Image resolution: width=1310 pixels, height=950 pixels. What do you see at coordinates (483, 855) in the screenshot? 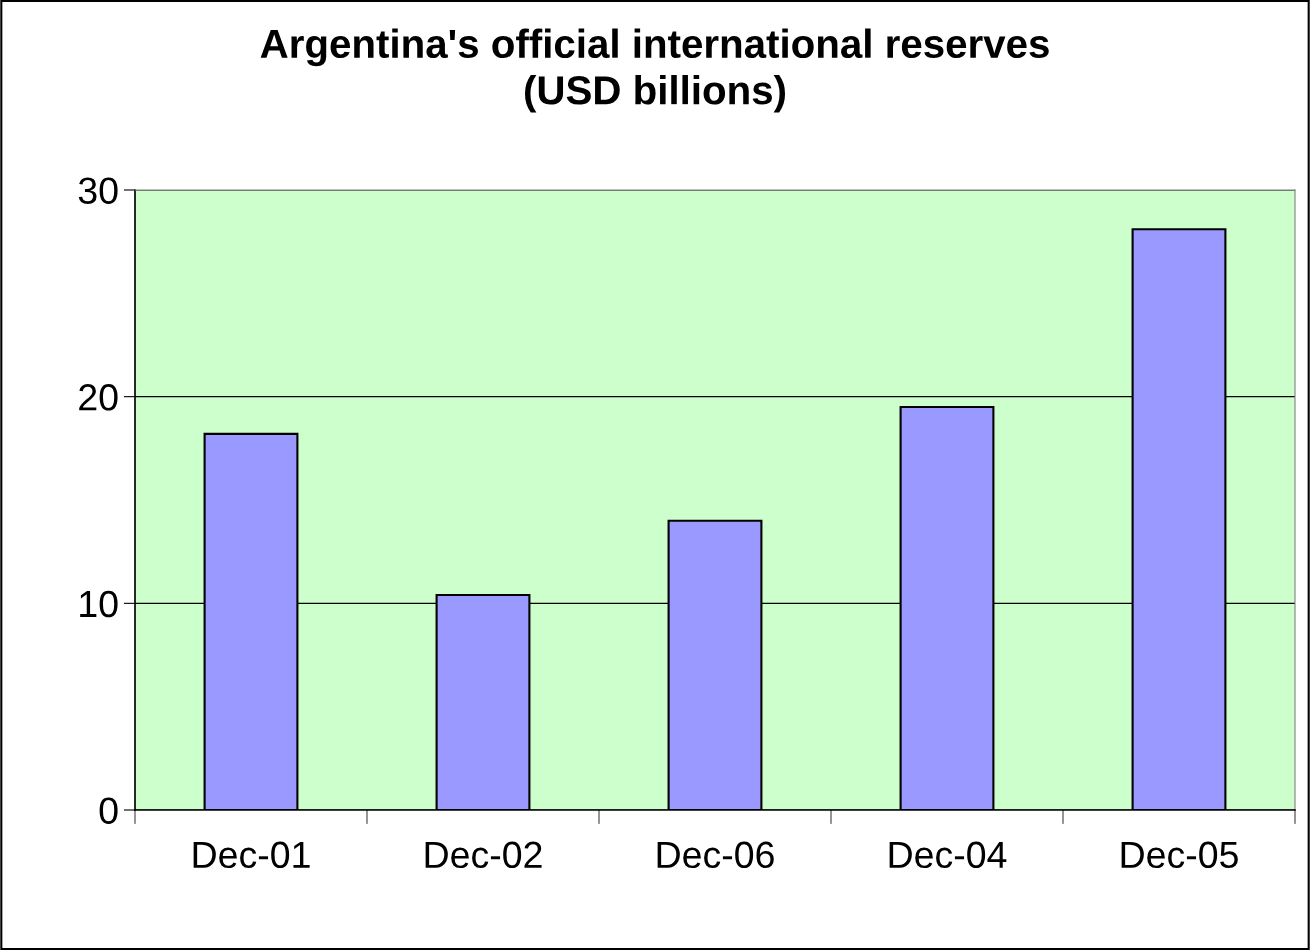
I see `x-tick-label: Dec-02` at bounding box center [483, 855].